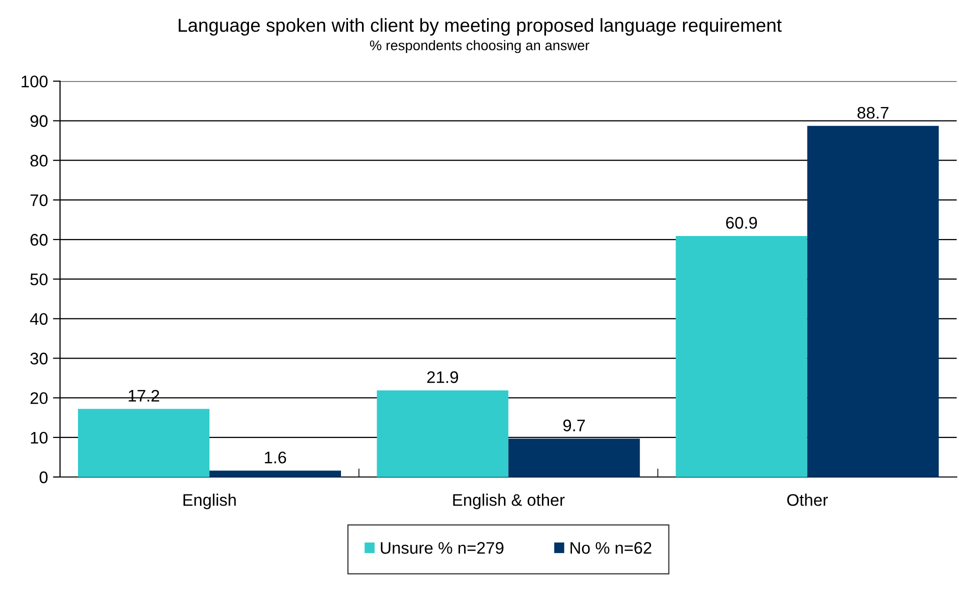  Describe the element at coordinates (35, 82) in the screenshot. I see `y-tick-label: 100` at that location.